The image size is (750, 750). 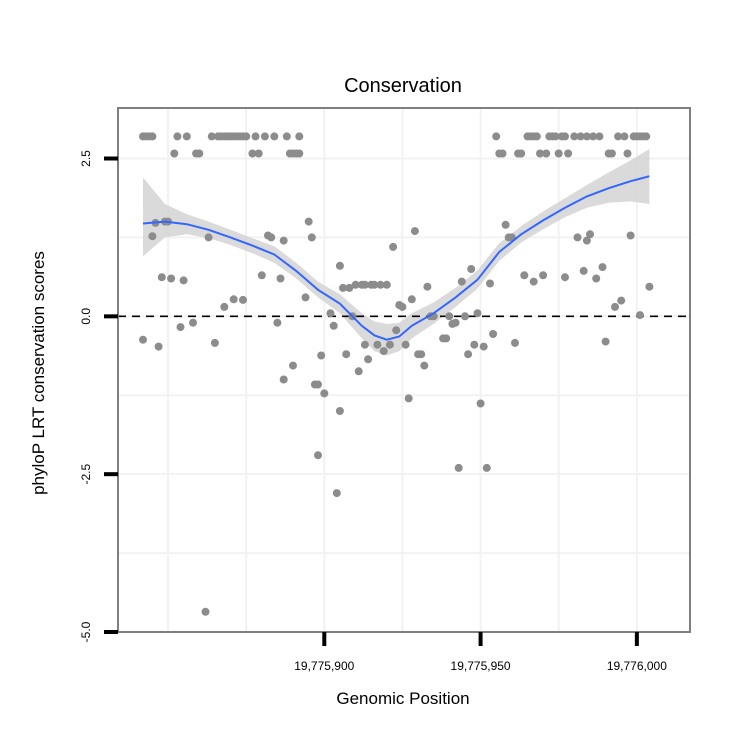 What do you see at coordinates (86, 158) in the screenshot?
I see `y-tick-label: 2.5` at bounding box center [86, 158].